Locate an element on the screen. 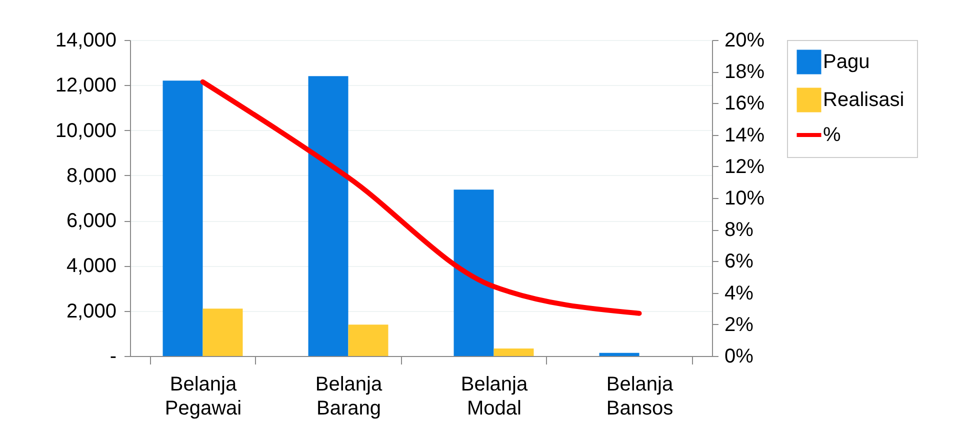 The image size is (964, 437). y-tick-label: 4,000 is located at coordinates (91, 266).